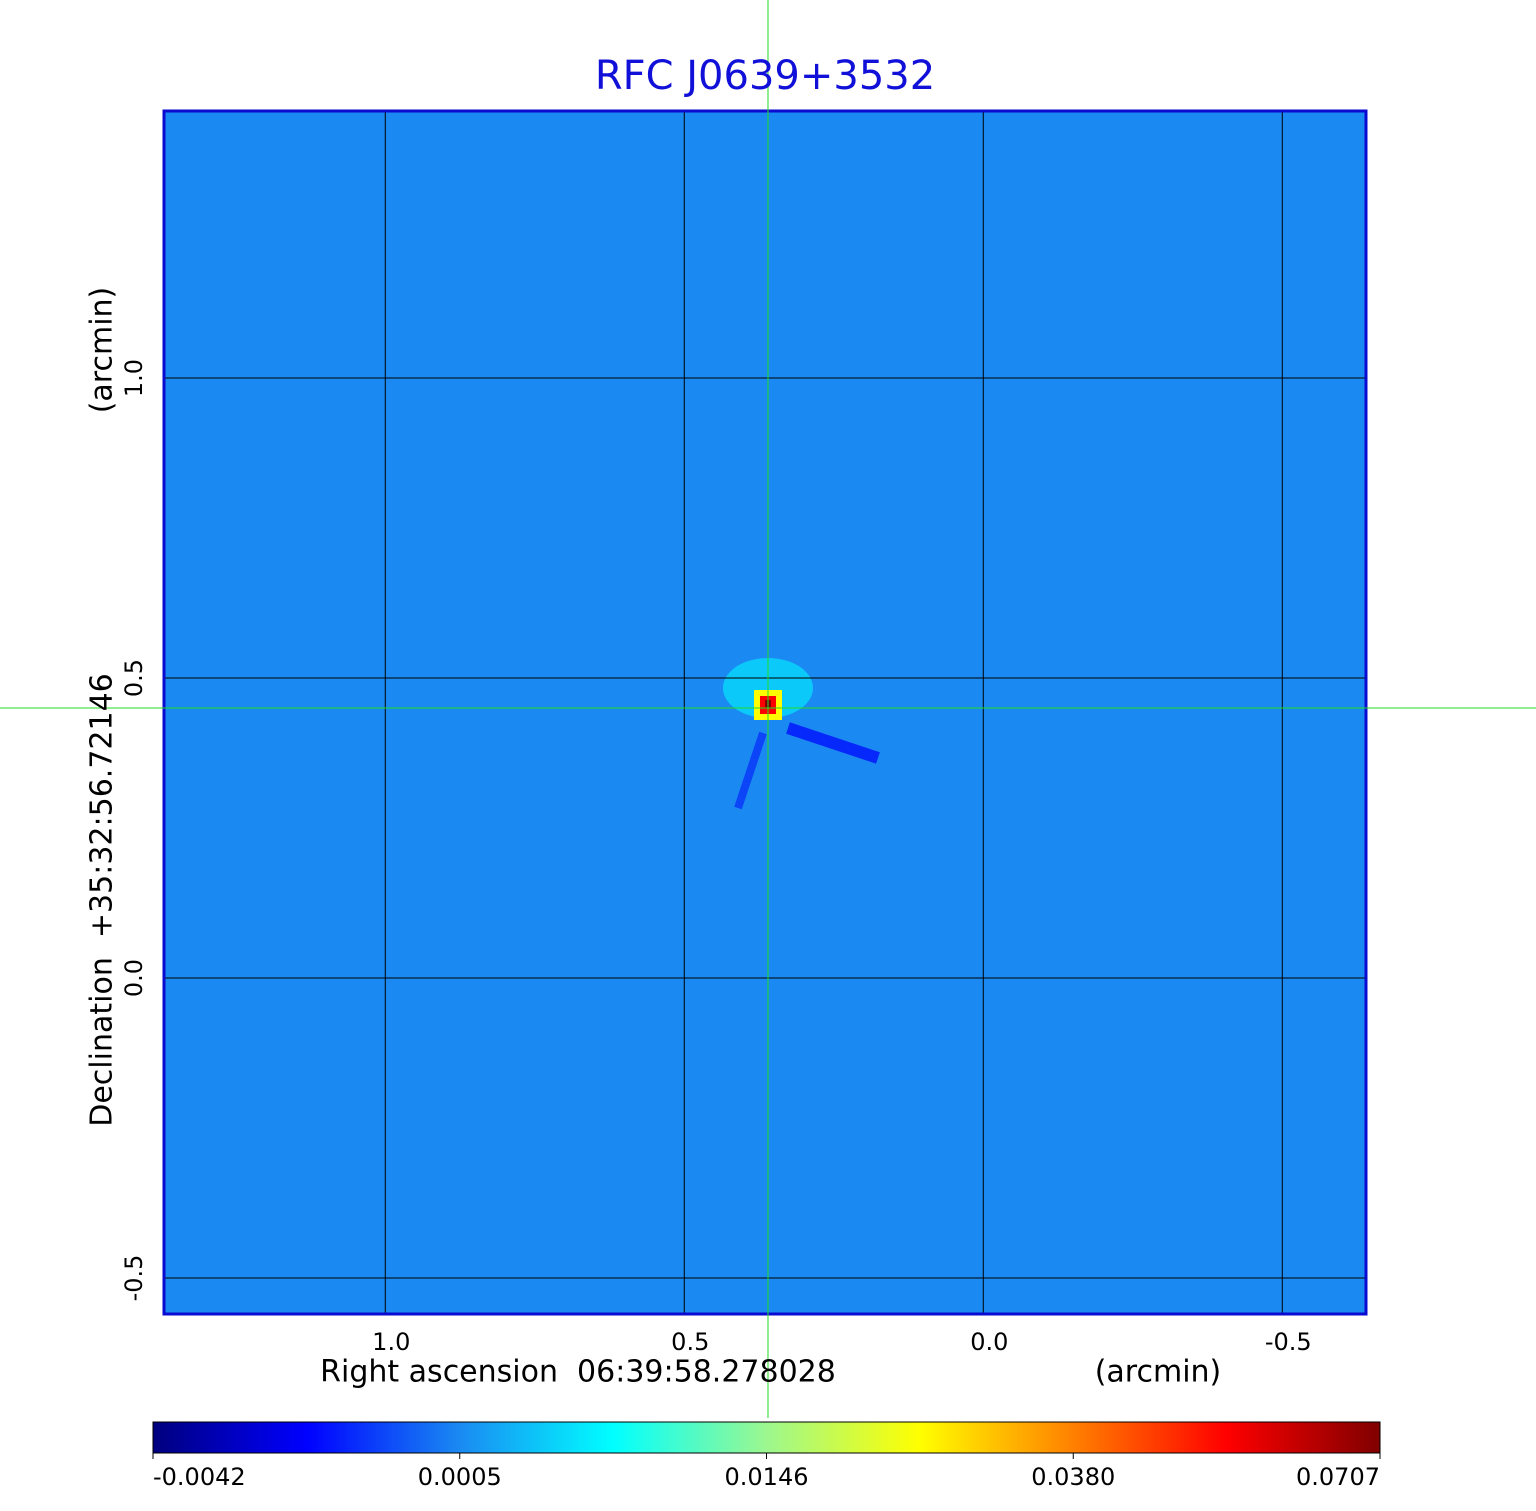  I want to click on colorbar-tick-label: 0.0146, so click(767, 1477).